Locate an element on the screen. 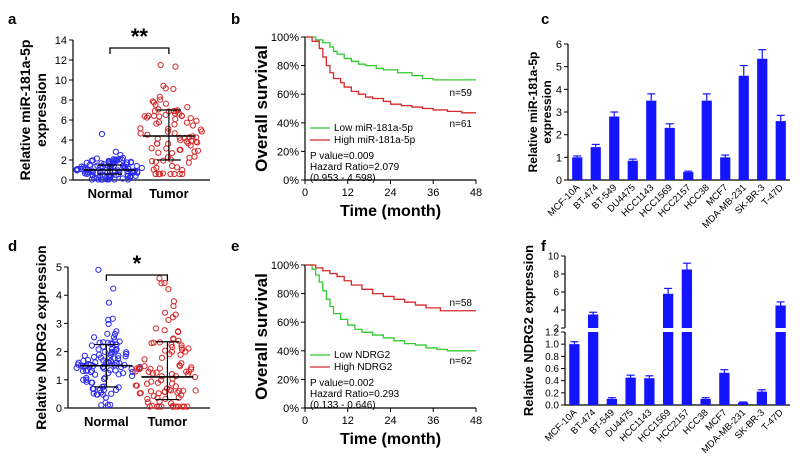  y-tick-label: 0.4 is located at coordinates (552, 381).